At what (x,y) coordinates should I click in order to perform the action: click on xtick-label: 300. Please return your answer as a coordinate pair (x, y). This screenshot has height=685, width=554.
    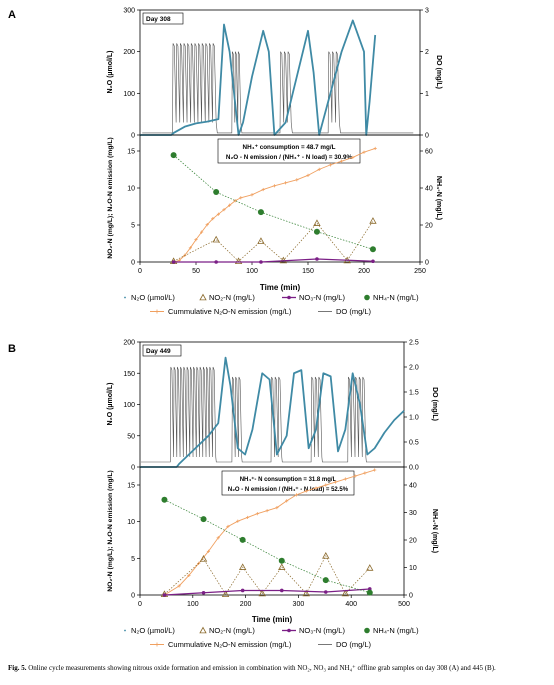
    Looking at the image, I should click on (299, 604).